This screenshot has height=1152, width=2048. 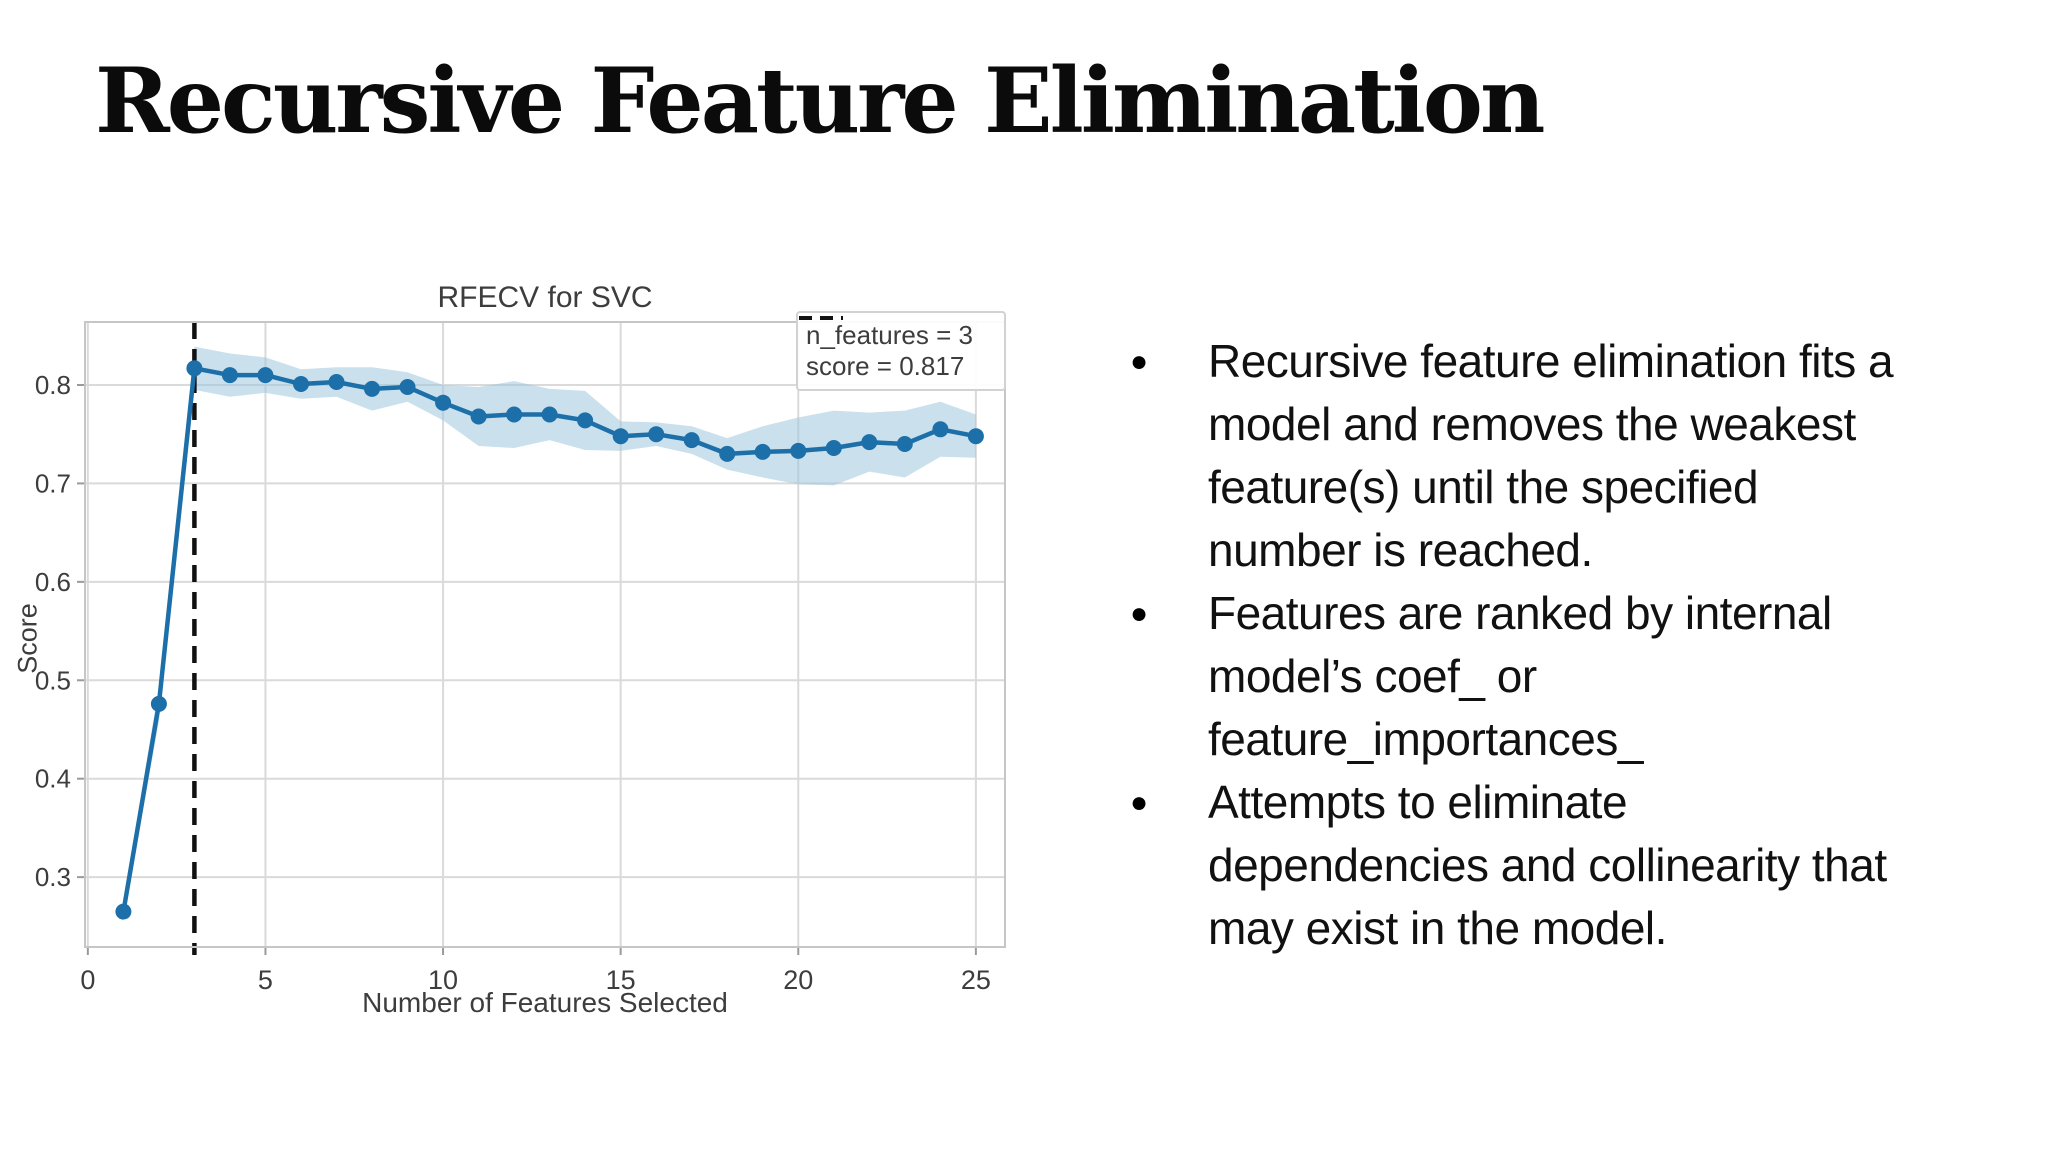 I want to click on x-tick-label: 10, so click(x=443, y=980).